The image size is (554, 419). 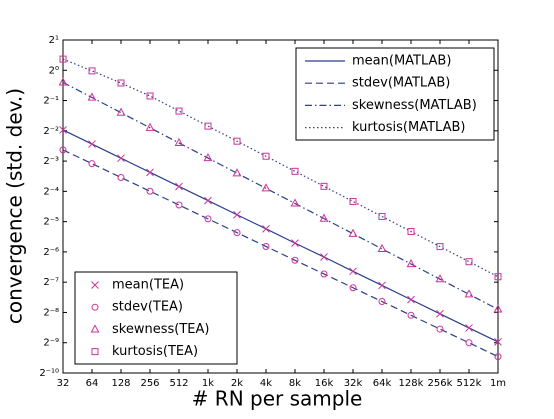 What do you see at coordinates (155, 351) in the screenshot?
I see `legend-label: kurtosis(TEA)` at bounding box center [155, 351].